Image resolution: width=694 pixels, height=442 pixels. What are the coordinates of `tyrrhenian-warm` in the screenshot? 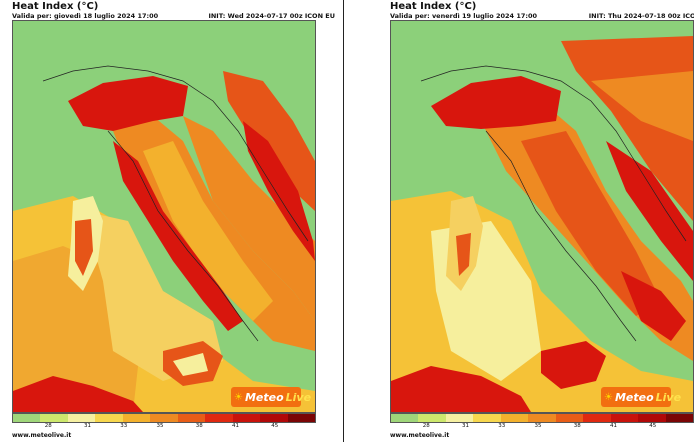 It's located at (153, 296).